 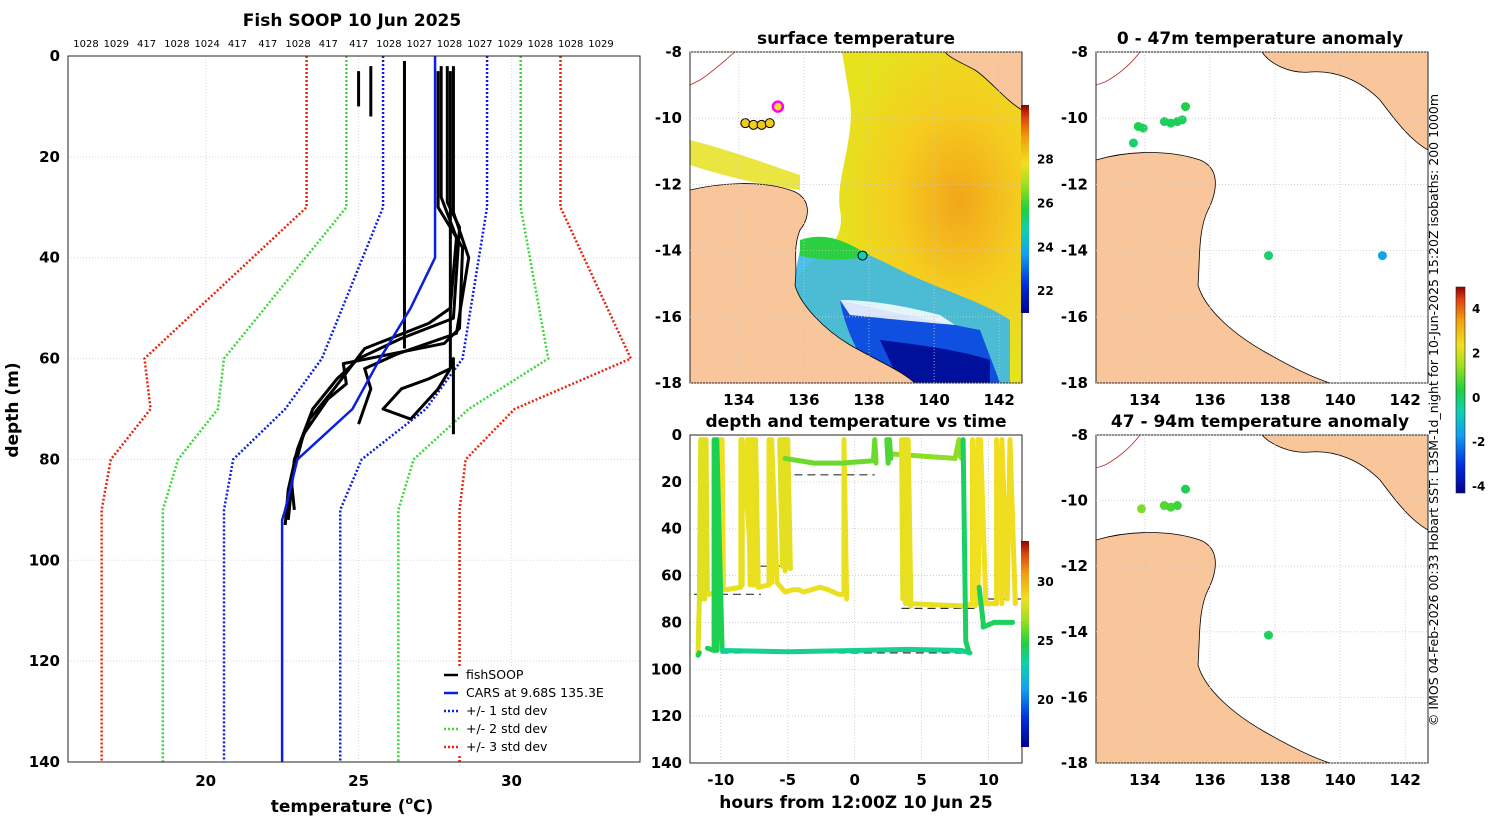 I want to click on sst-colorbar-tick: 24, so click(x=1045, y=247).